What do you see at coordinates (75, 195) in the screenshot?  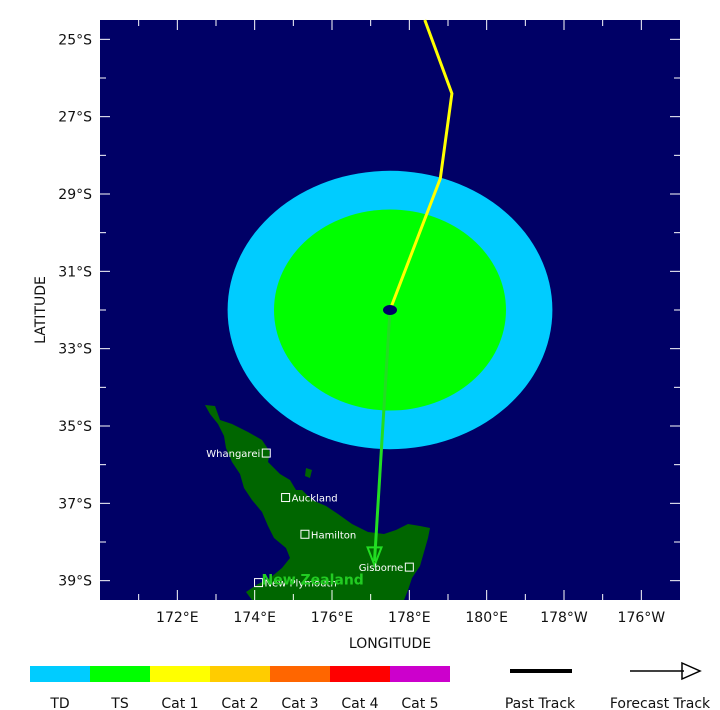 I see `y-tick-label: 29°S` at bounding box center [75, 195].